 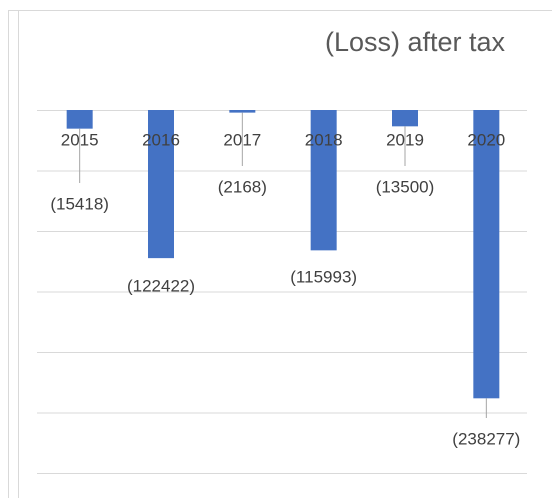 I want to click on chart-title: (Loss) after tax, so click(x=415, y=42).